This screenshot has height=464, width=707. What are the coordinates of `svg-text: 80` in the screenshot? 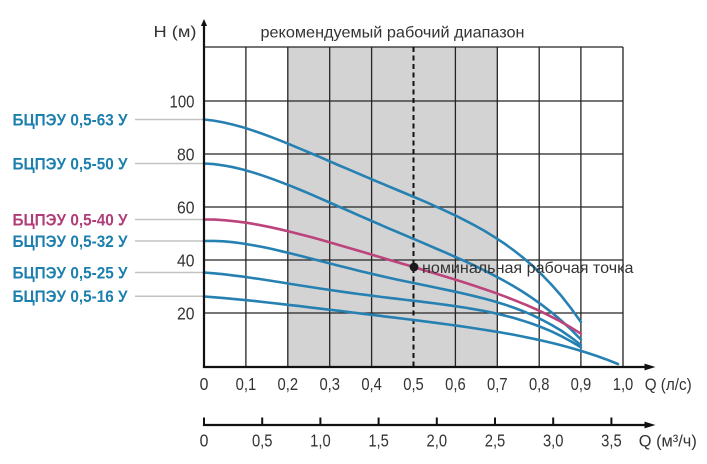 It's located at (186, 154).